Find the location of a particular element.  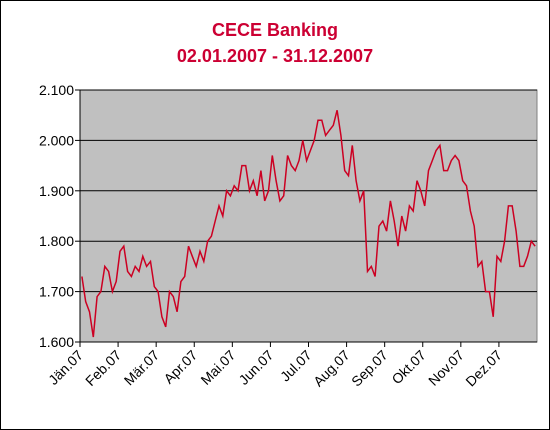

y-tick-label: 1.700 is located at coordinates (56, 292).